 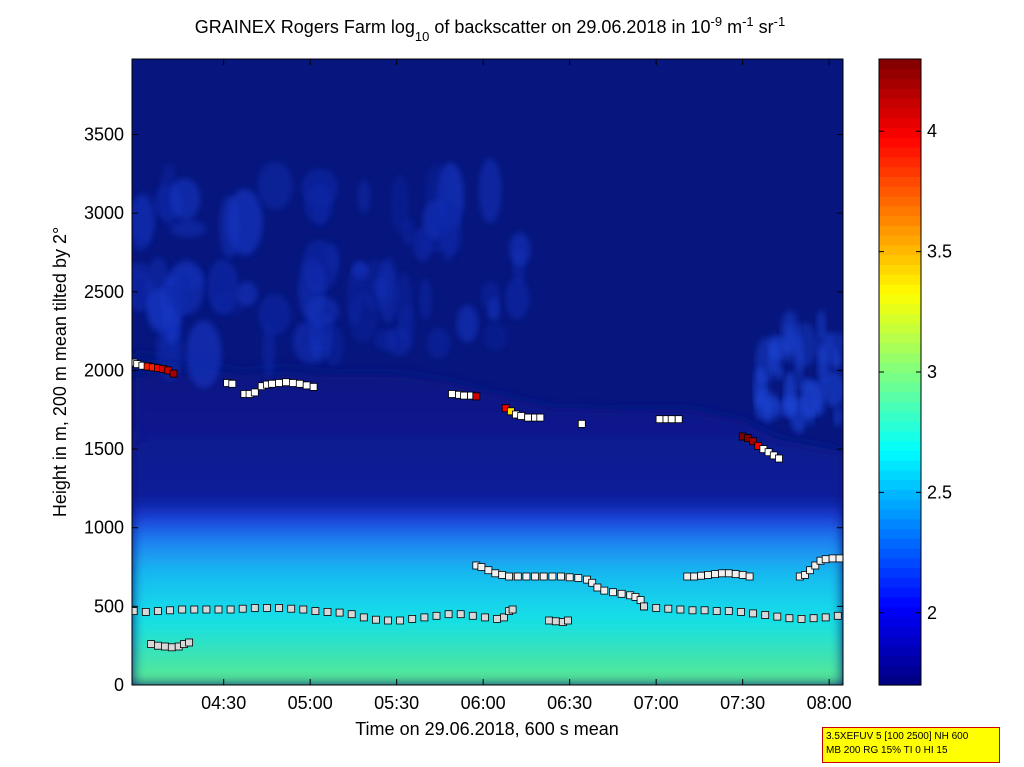 I want to click on x-tick-label: 08:00, so click(x=829, y=703).